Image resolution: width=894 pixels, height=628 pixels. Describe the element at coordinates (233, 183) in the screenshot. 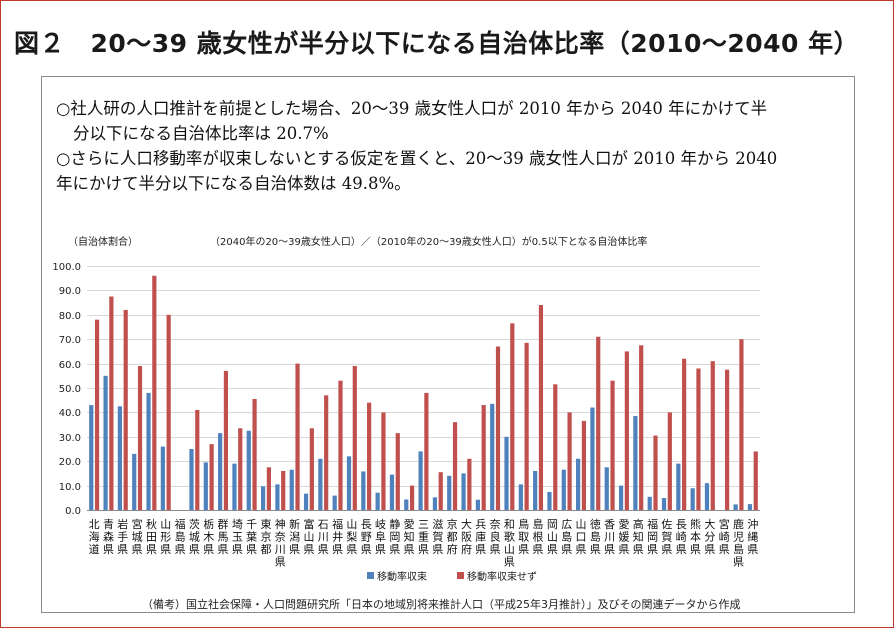

I see `summary-line-2b: 年にかけて半分以下になる自治体数は 49.8%。` at that location.